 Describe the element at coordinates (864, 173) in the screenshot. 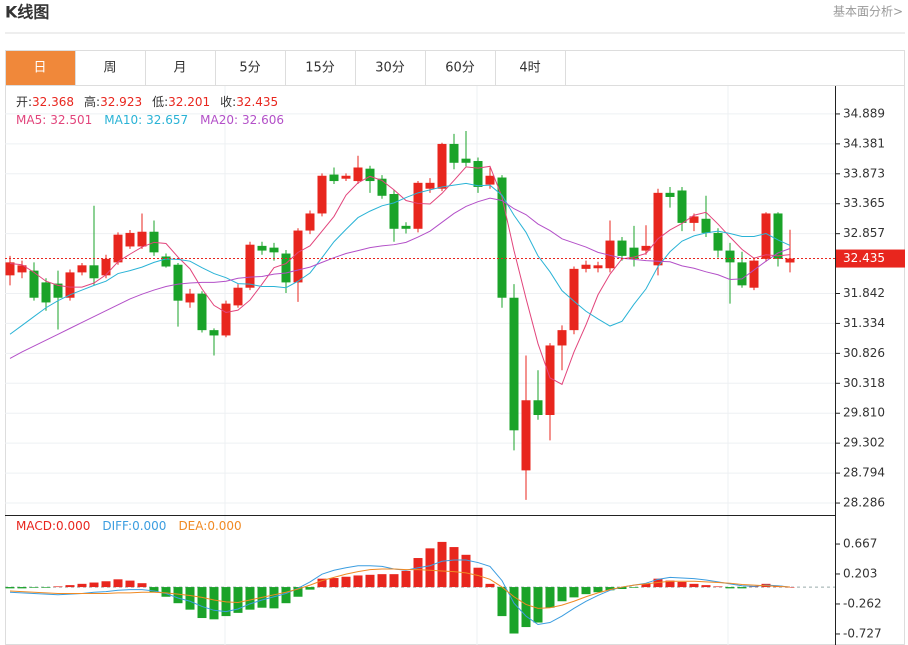

I see `y-tick-label: 33.873` at that location.